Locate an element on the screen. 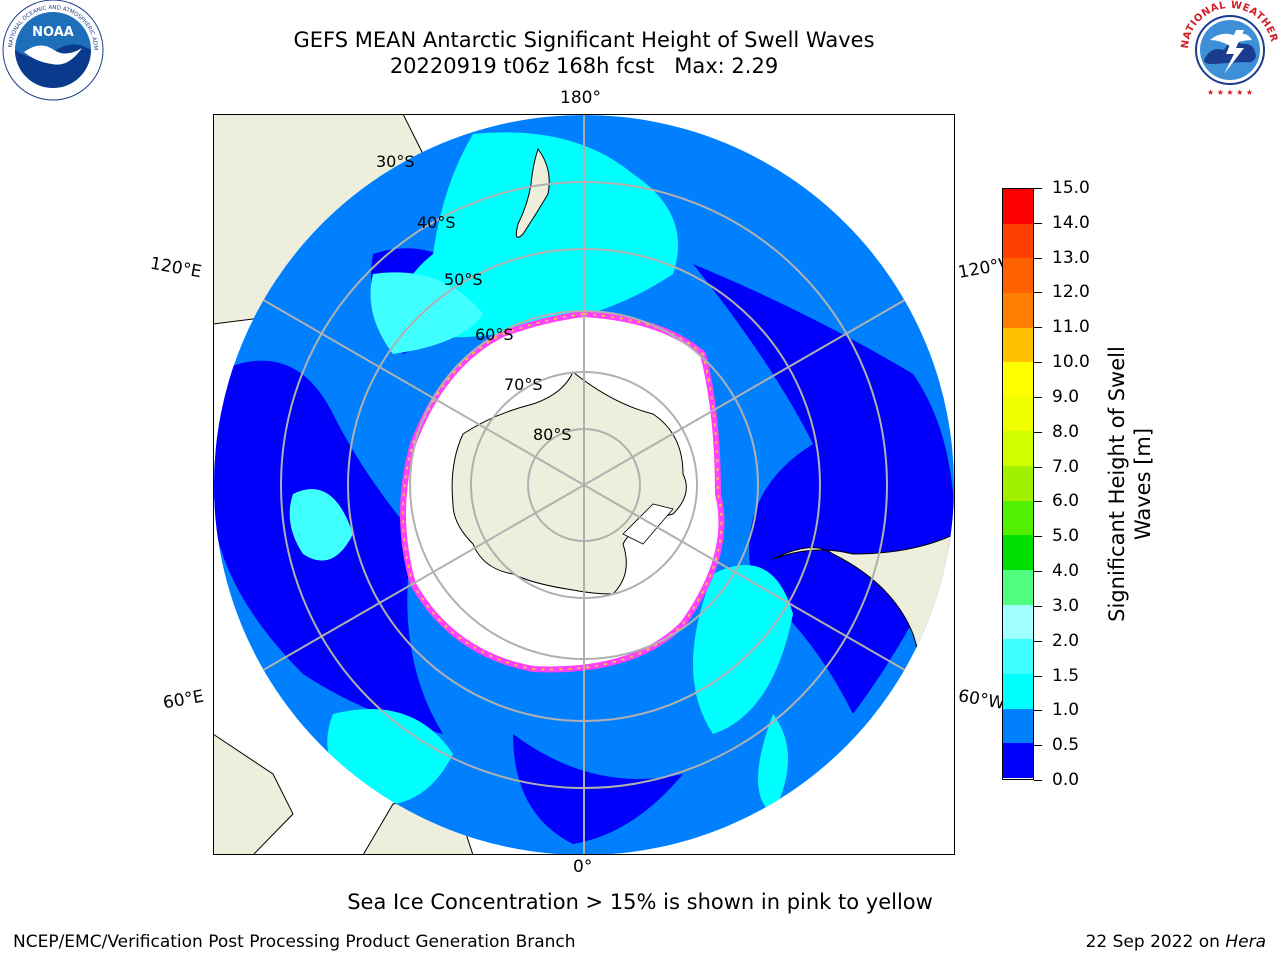 The height and width of the screenshot is (960, 1280). national-weather-service-logo: NATIONAL WEATHER SERVICE ★ ★ ★ ★ ★ is located at coordinates (1228, 50).